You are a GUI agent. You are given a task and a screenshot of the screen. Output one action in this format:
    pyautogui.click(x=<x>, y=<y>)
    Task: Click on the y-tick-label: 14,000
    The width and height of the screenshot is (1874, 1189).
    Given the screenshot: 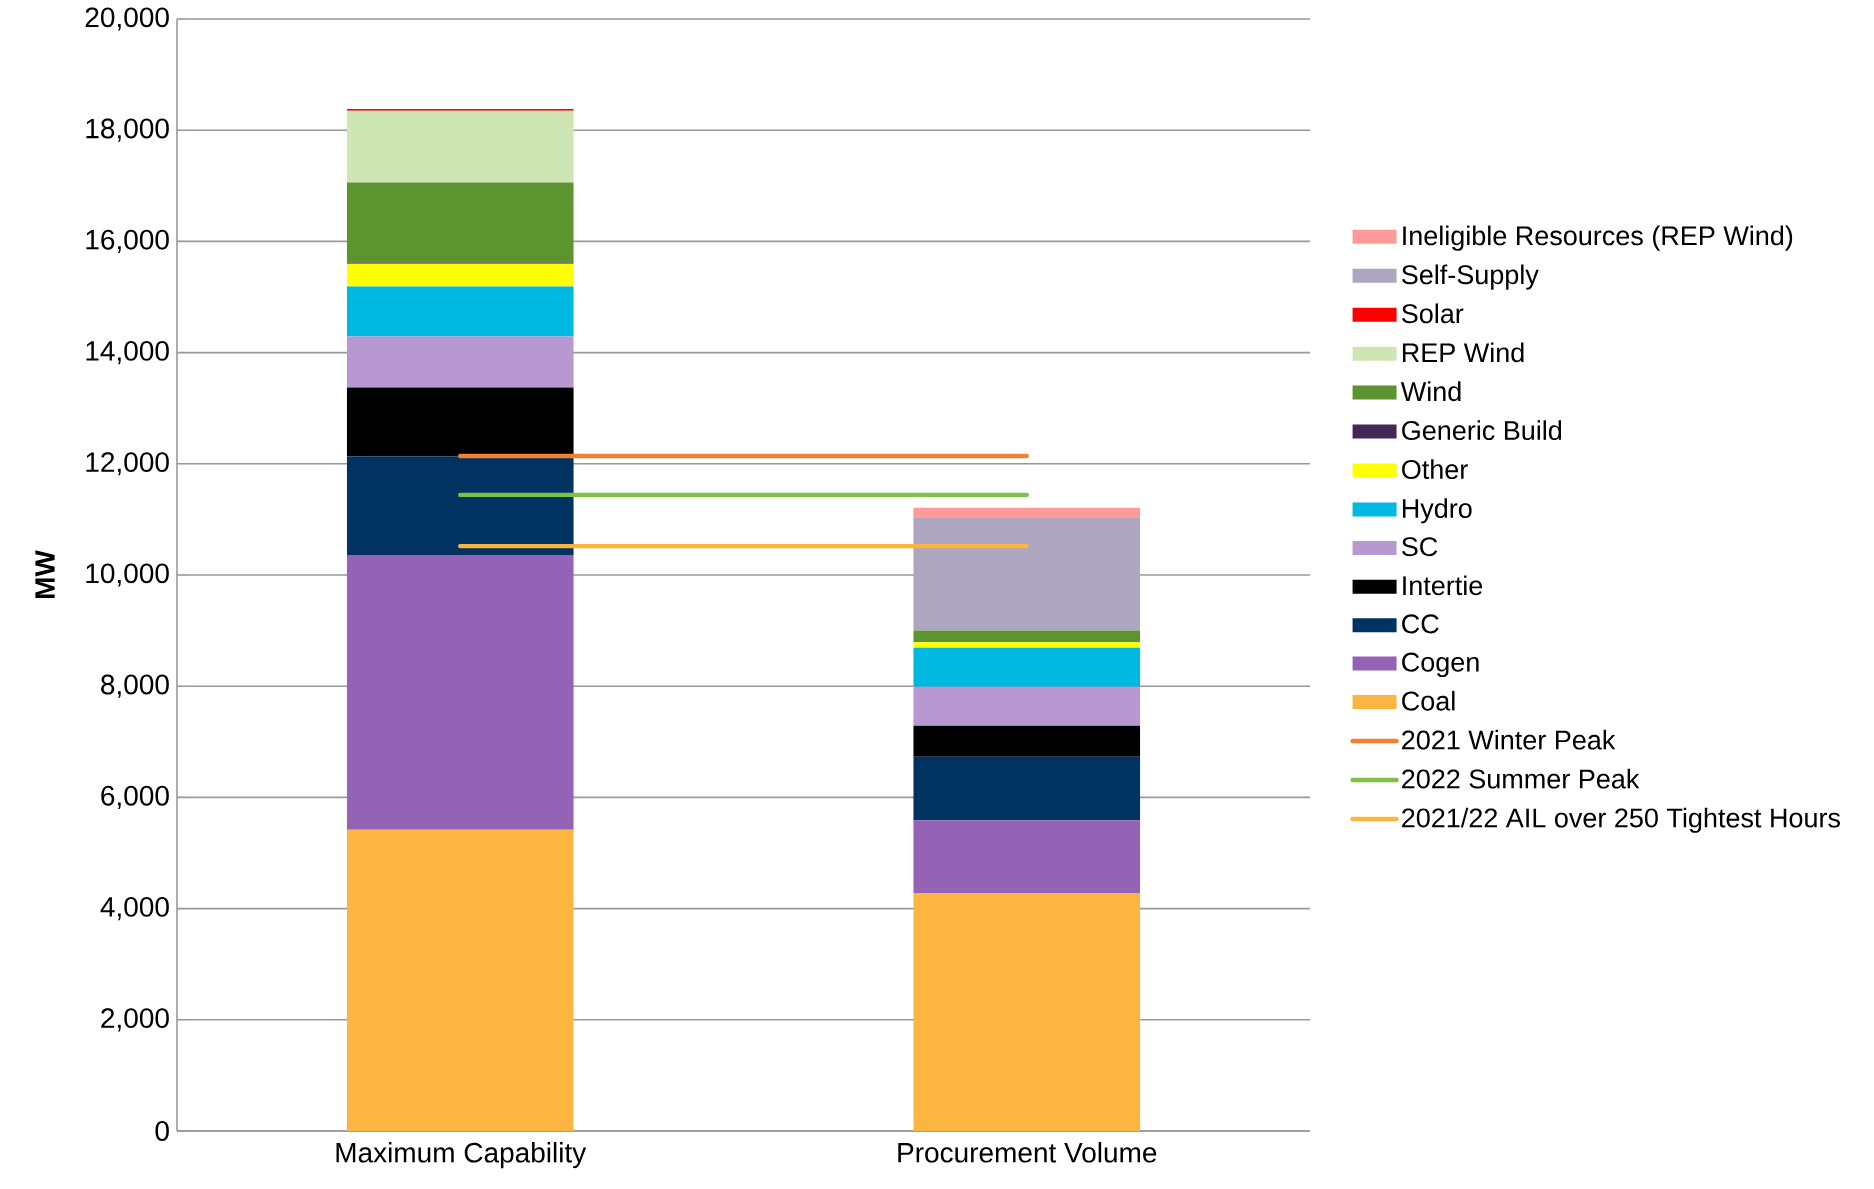 What is the action you would take?
    pyautogui.click(x=127, y=353)
    